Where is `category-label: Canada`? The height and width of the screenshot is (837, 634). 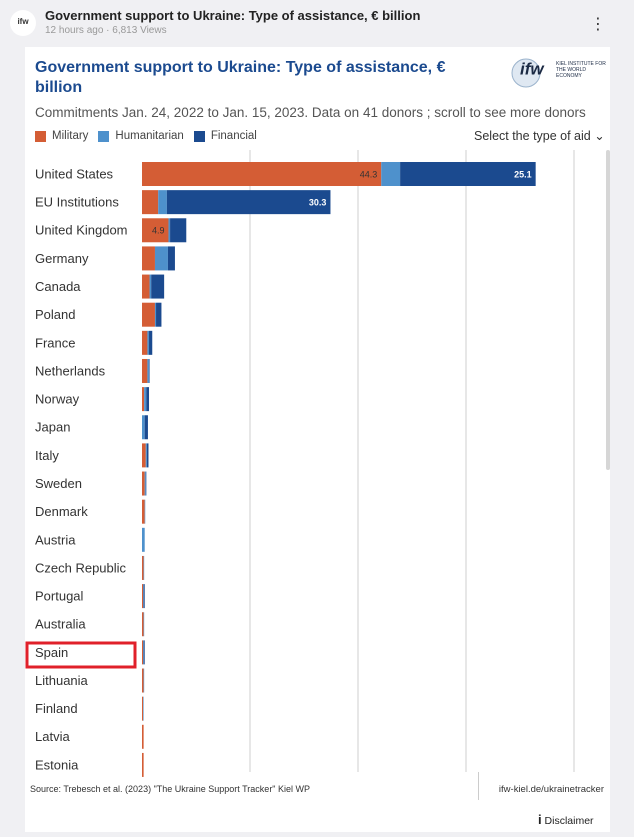 category-label: Canada is located at coordinates (58, 286).